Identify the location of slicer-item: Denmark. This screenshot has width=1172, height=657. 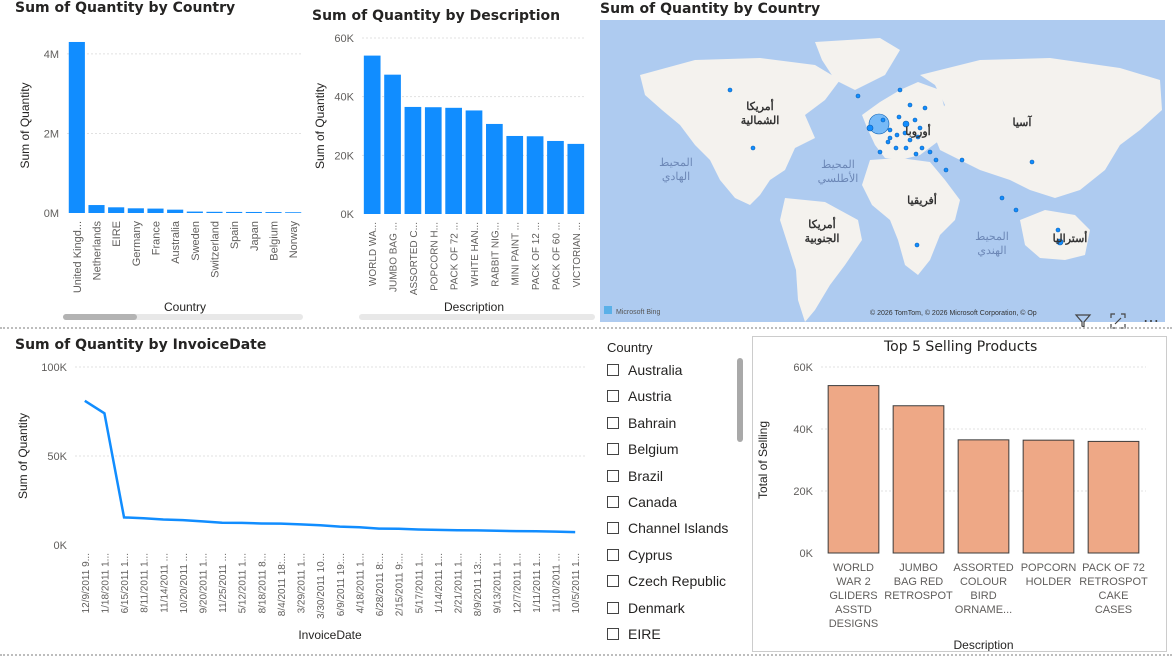
(646, 608).